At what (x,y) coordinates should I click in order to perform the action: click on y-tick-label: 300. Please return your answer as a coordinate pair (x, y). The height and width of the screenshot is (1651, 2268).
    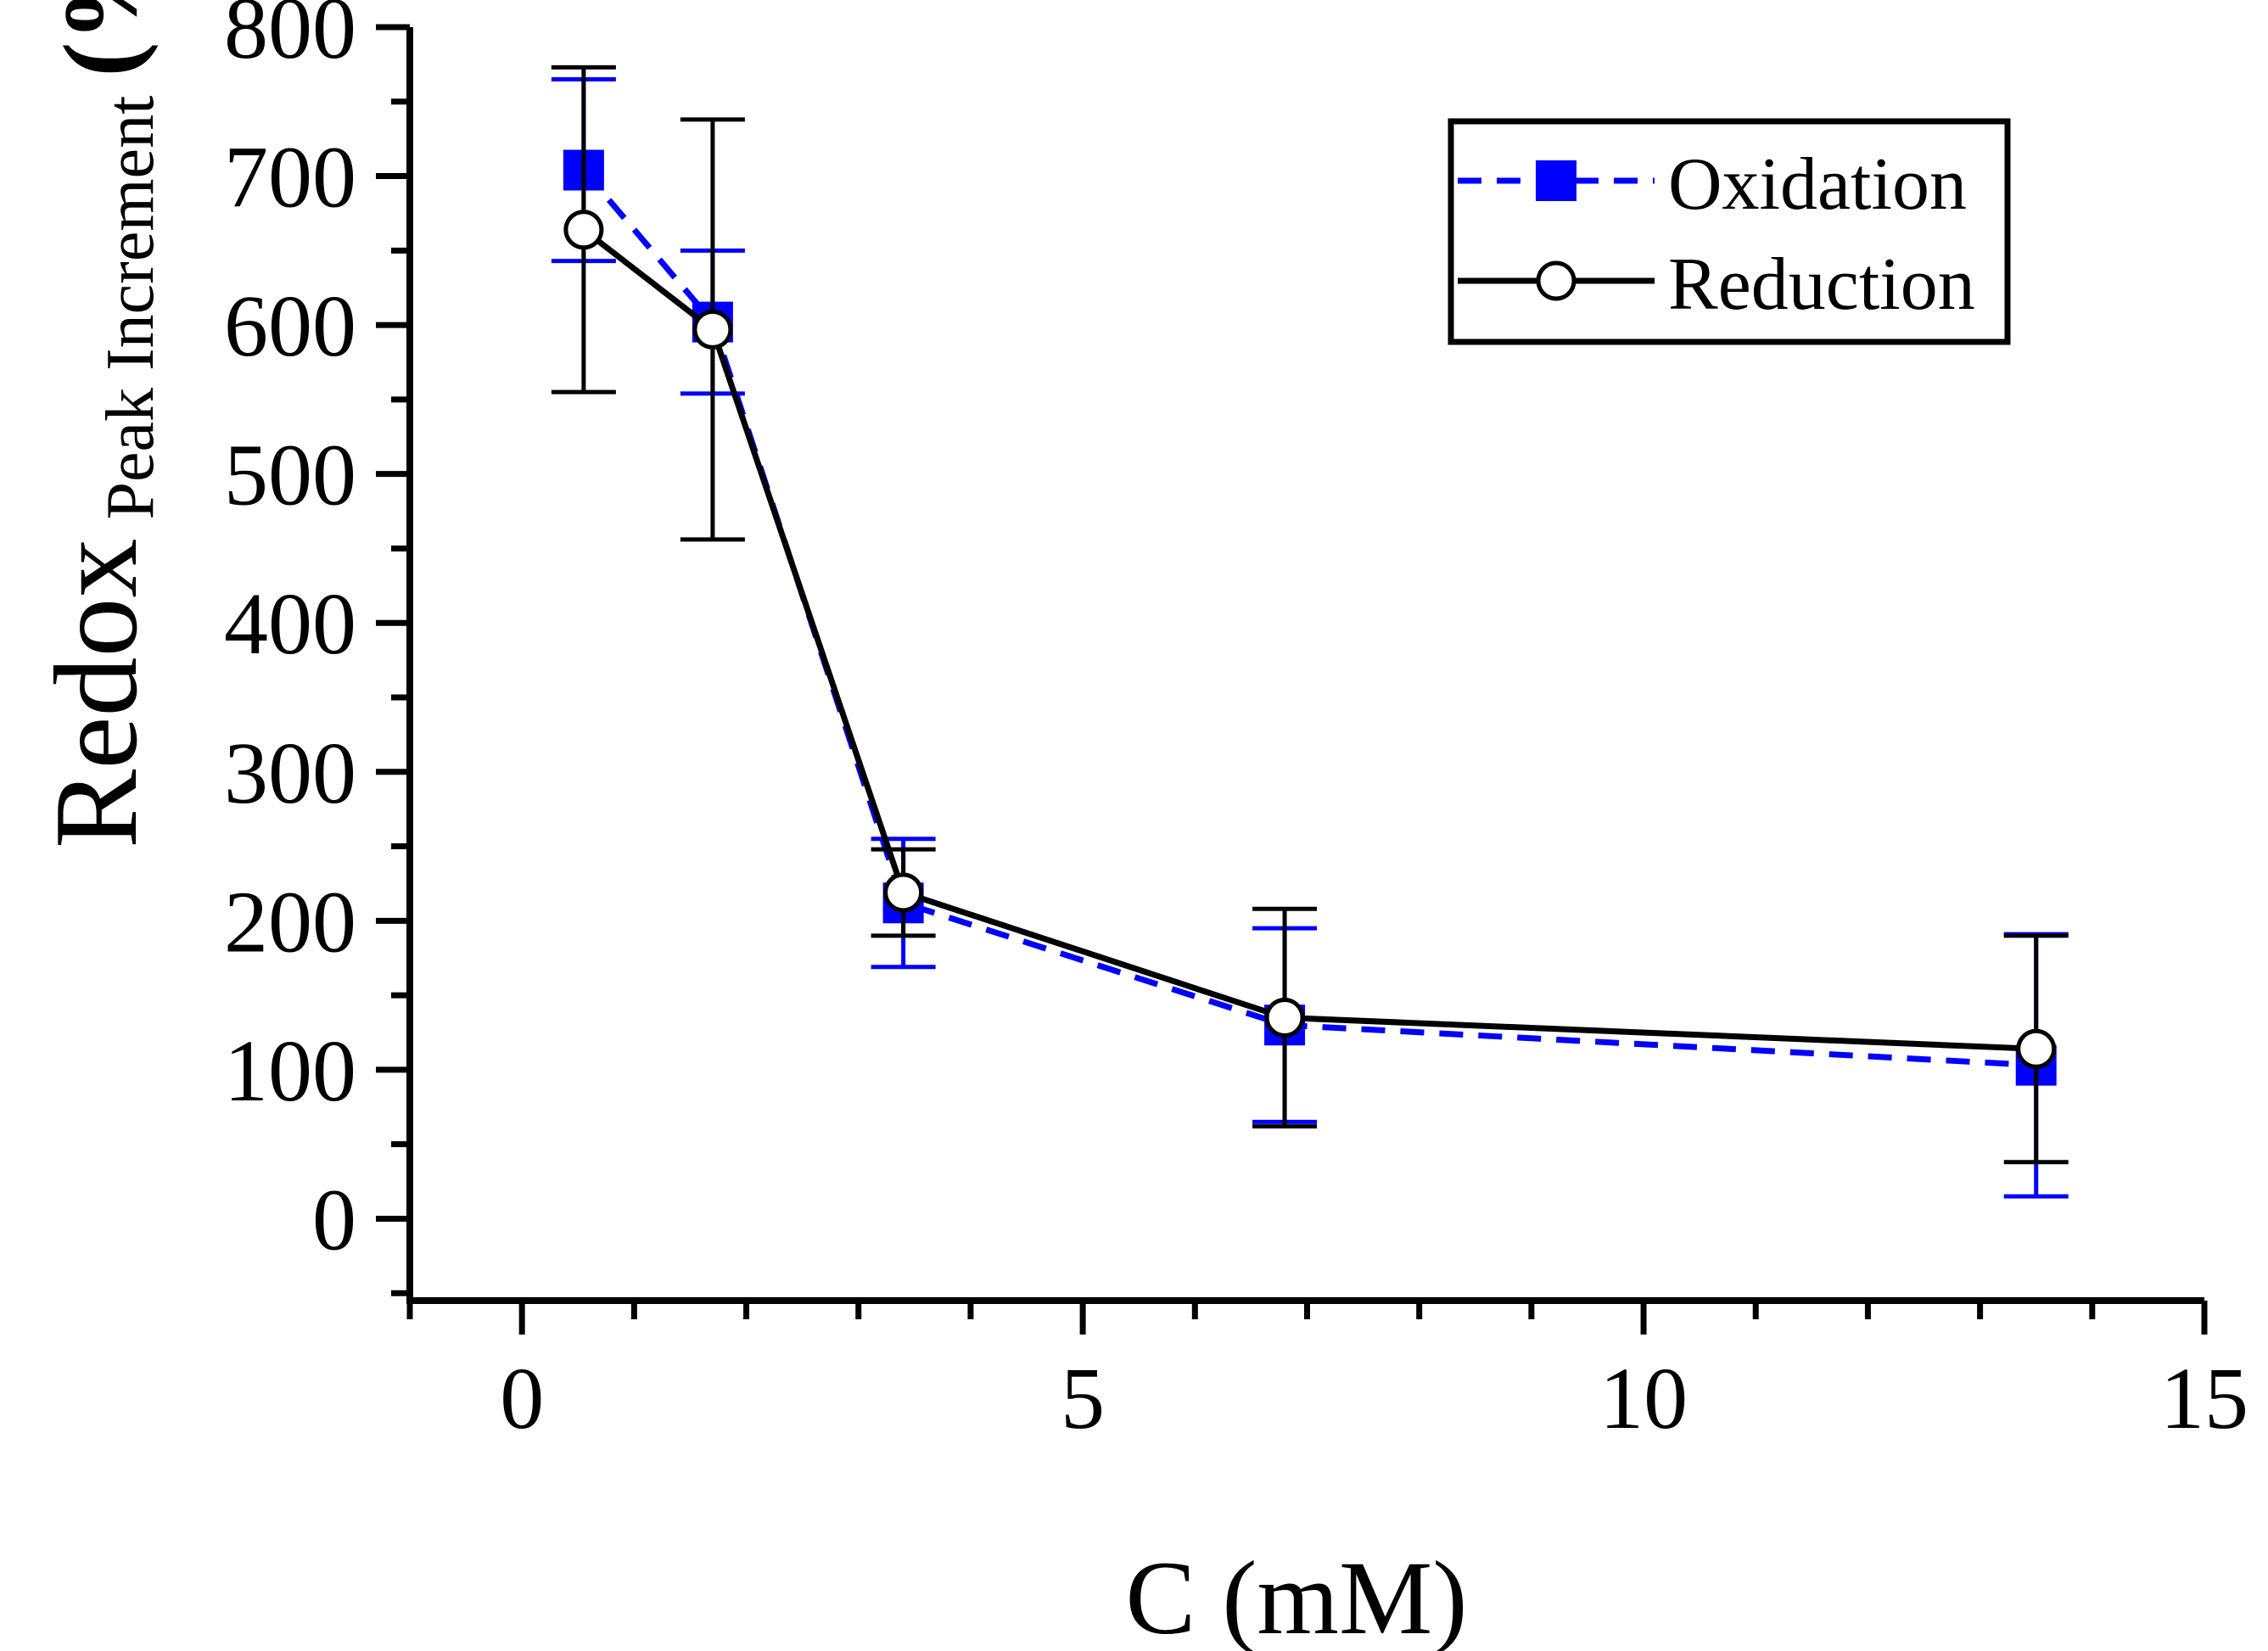
    Looking at the image, I should click on (290, 774).